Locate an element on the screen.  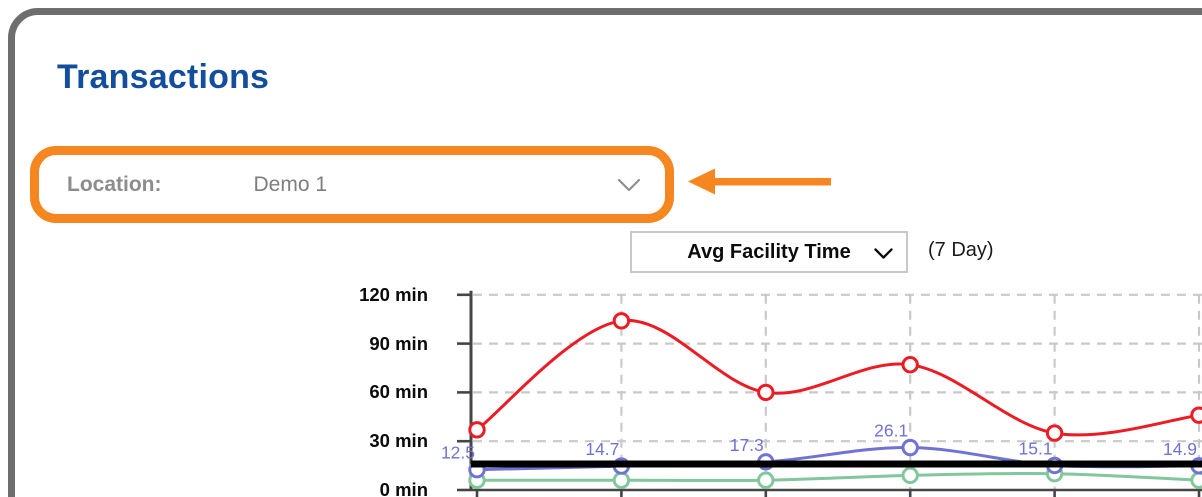
arrow-left-icon is located at coordinates (759, 181).